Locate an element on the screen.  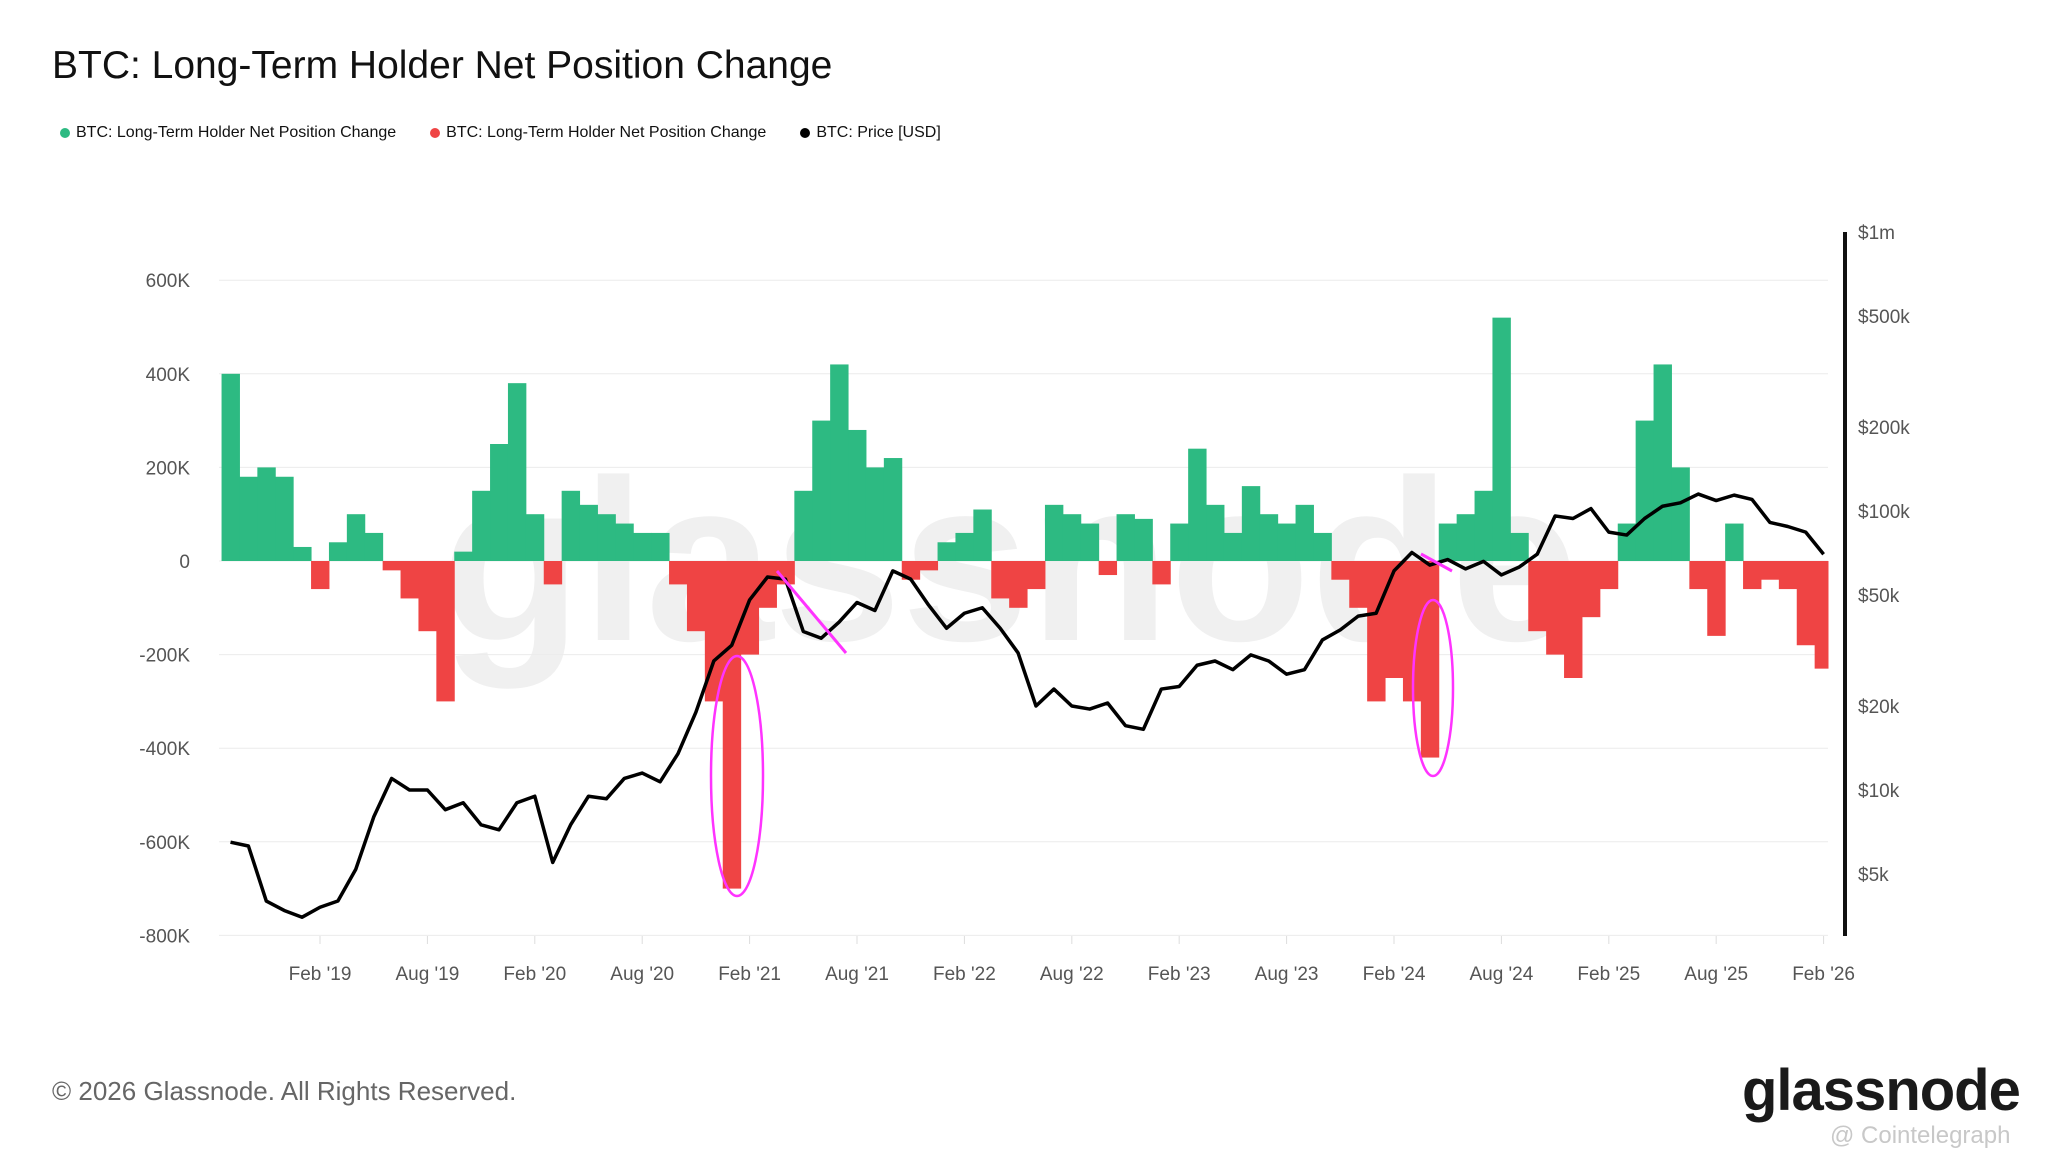
right-axis-tick-label: $200k is located at coordinates (1884, 428).